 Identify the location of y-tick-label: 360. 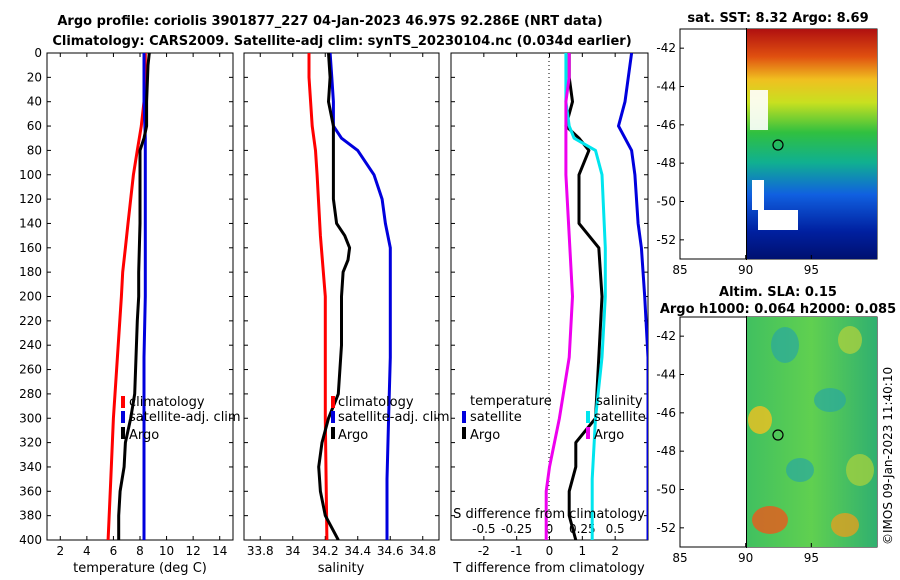
(30, 491).